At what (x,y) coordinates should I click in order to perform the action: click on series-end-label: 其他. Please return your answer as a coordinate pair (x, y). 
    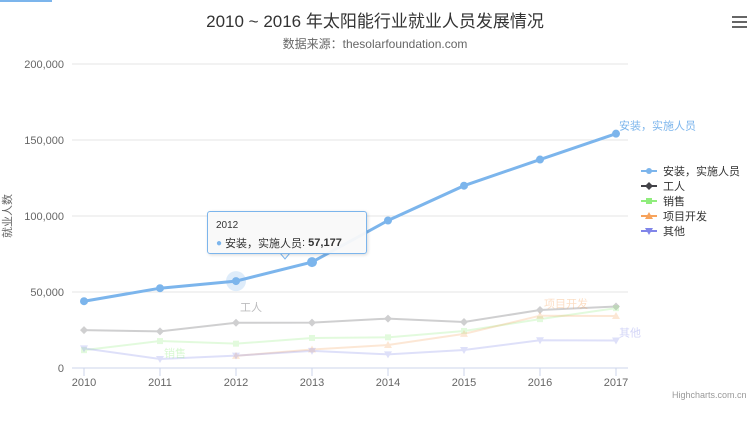
    Looking at the image, I should click on (630, 332).